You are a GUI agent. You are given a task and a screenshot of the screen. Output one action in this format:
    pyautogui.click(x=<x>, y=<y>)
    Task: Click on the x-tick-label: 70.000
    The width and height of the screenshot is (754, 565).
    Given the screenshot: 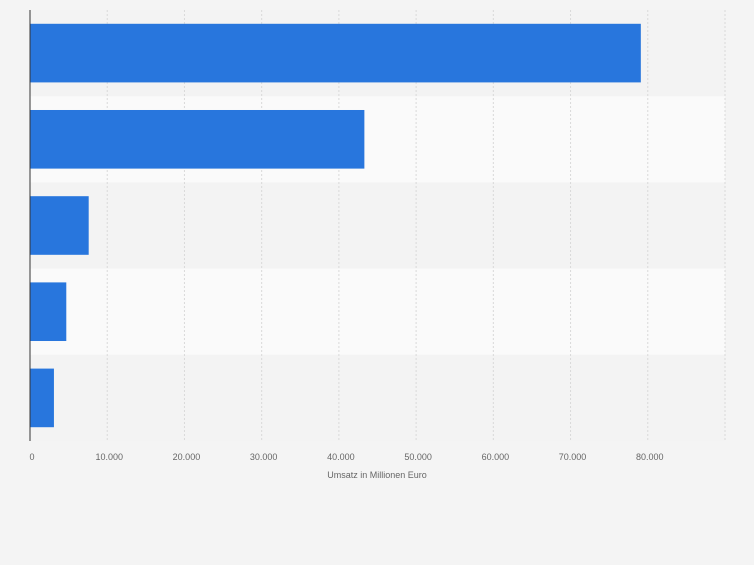 What is the action you would take?
    pyautogui.click(x=573, y=457)
    